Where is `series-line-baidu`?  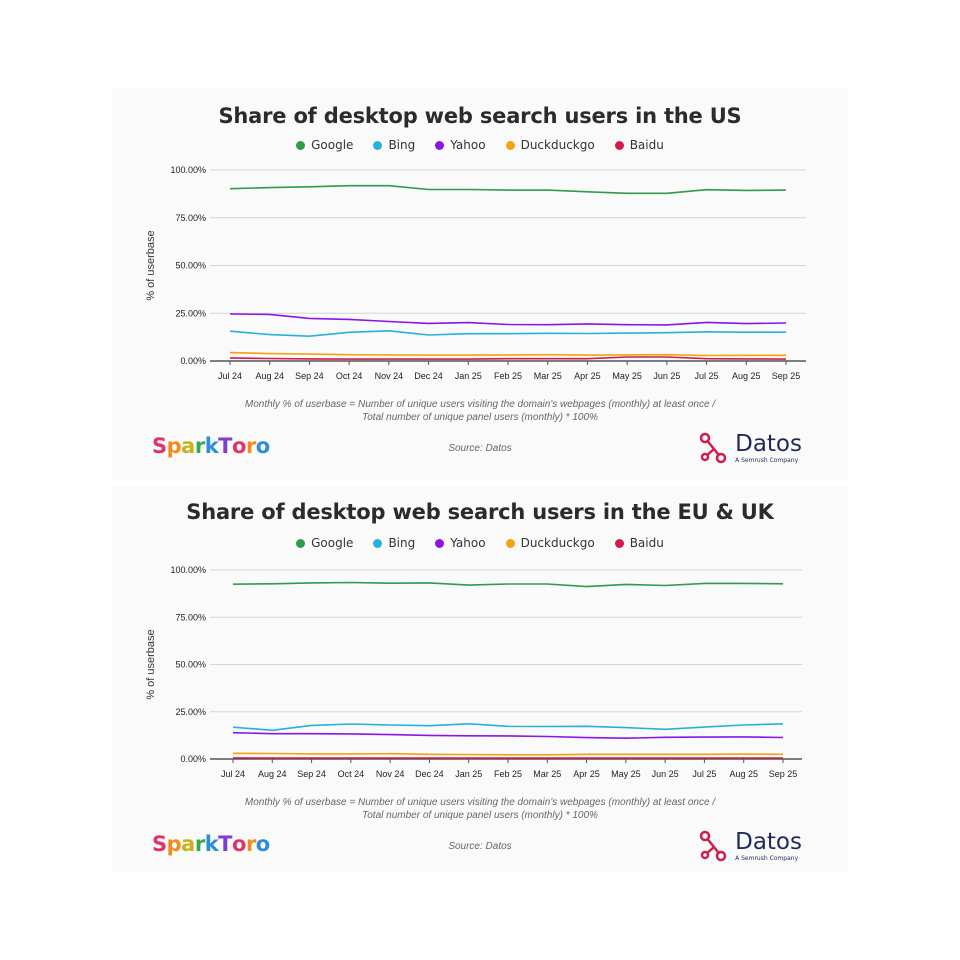 series-line-baidu is located at coordinates (508, 358).